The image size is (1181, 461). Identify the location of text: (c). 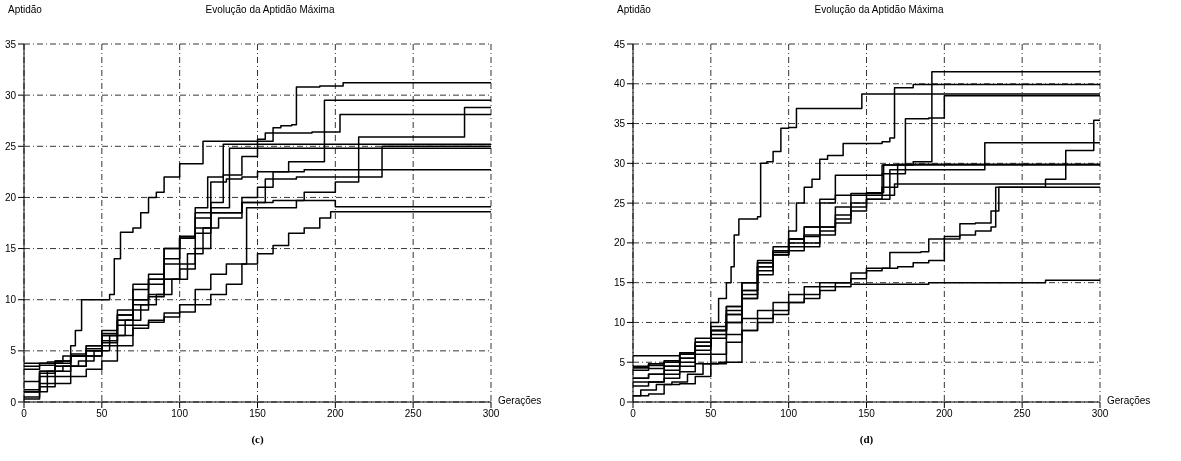
(257, 439).